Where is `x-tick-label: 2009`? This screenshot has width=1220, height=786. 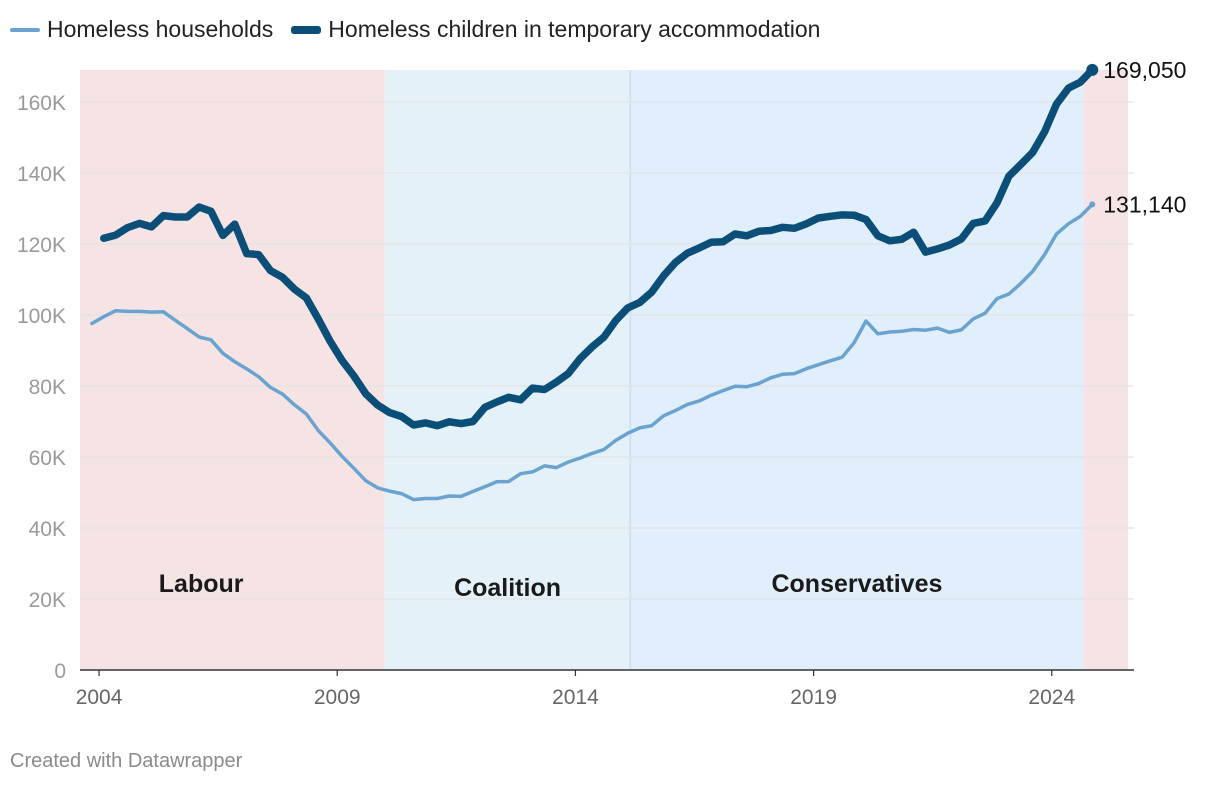
x-tick-label: 2009 is located at coordinates (337, 697).